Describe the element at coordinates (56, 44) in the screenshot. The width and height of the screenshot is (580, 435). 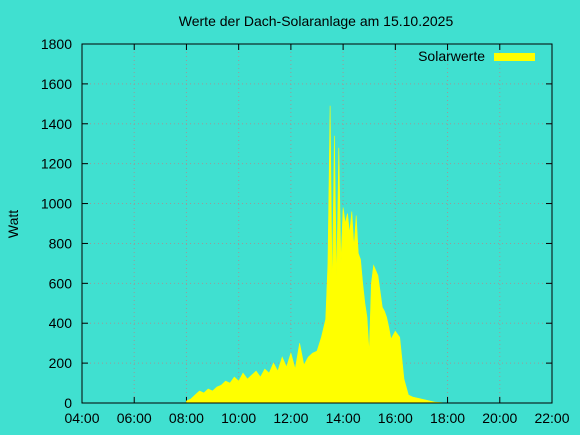
I see `y-tick-label: 1800` at that location.